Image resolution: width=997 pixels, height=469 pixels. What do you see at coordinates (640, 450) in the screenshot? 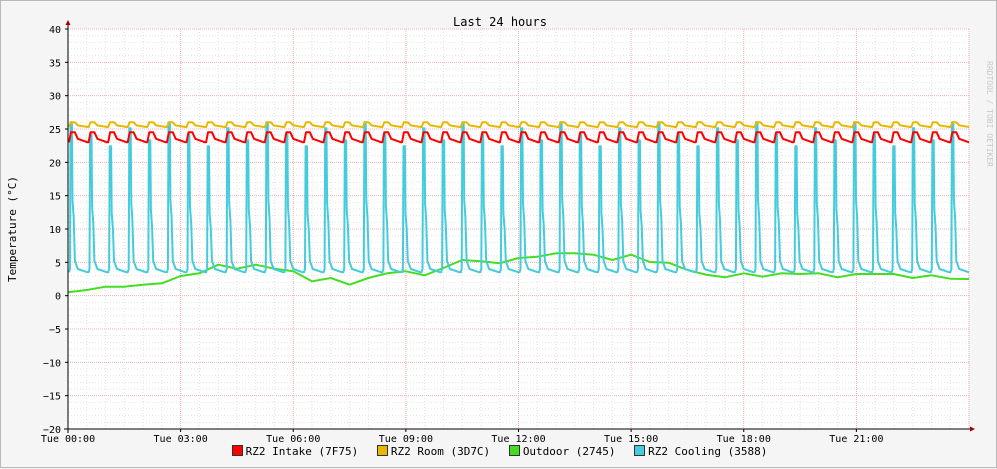
I see `legend-swatch-cooling` at bounding box center [640, 450].